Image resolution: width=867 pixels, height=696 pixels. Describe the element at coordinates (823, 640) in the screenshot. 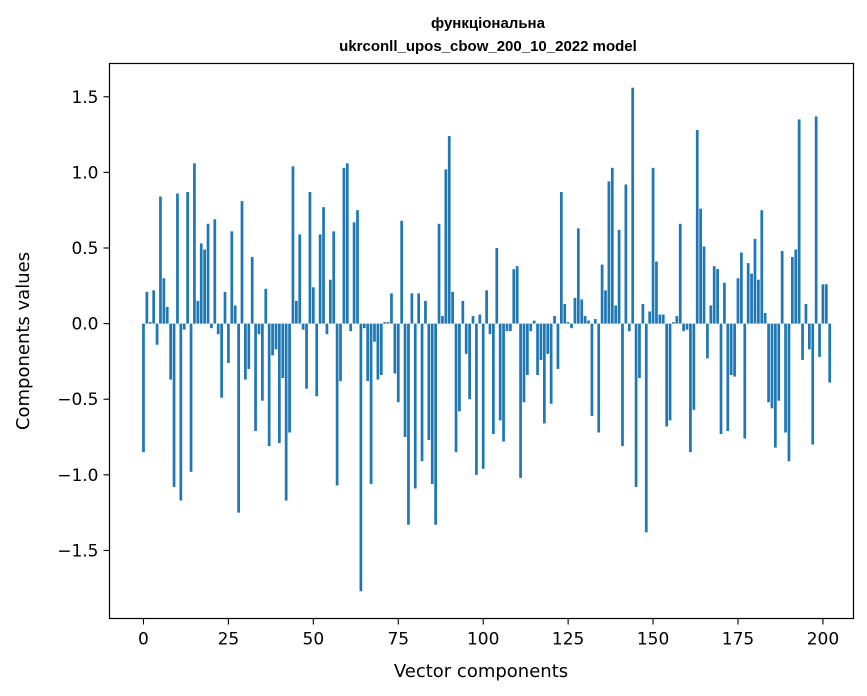

I see `x-tick-label-8: 200` at that location.